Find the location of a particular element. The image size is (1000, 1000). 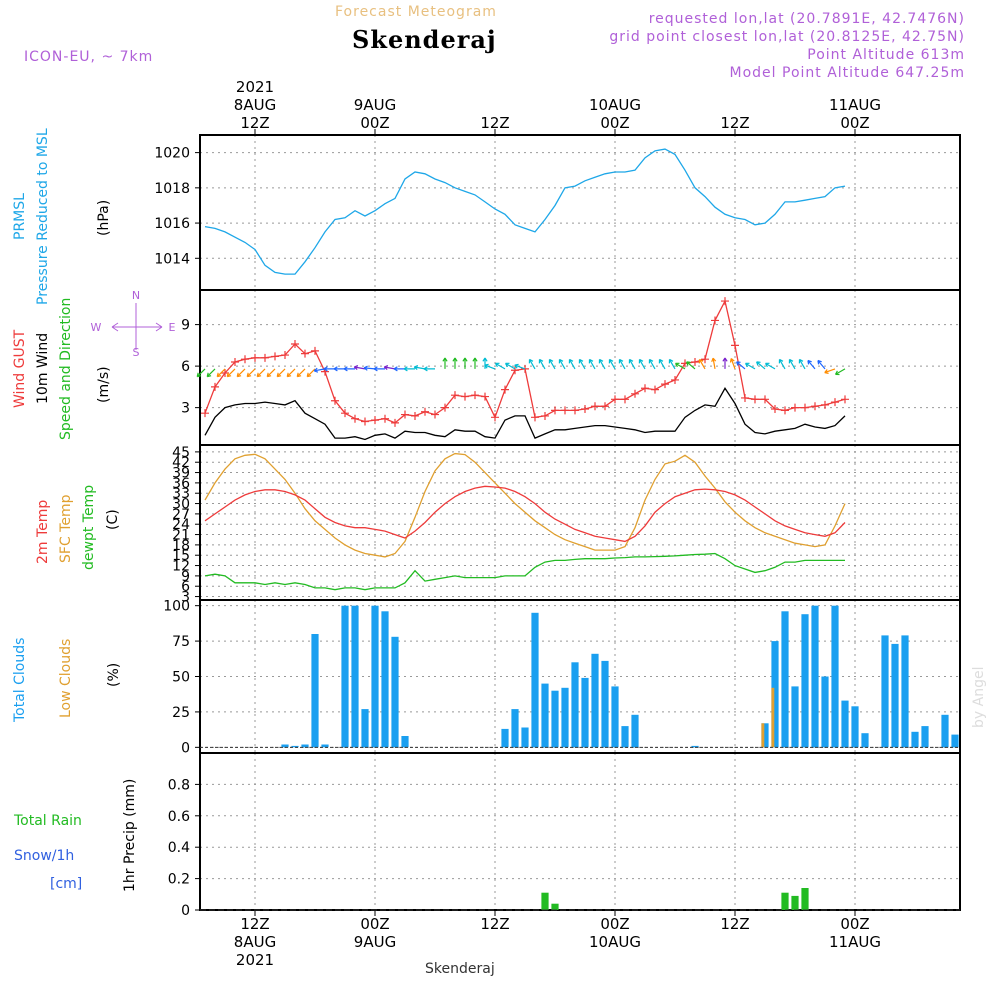

model-altitude: Model Point Altitude 647.25m is located at coordinates (847, 73).